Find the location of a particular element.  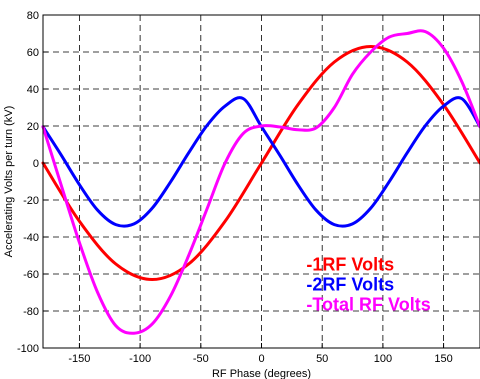

x-tick-label: -100 is located at coordinates (140, 359).